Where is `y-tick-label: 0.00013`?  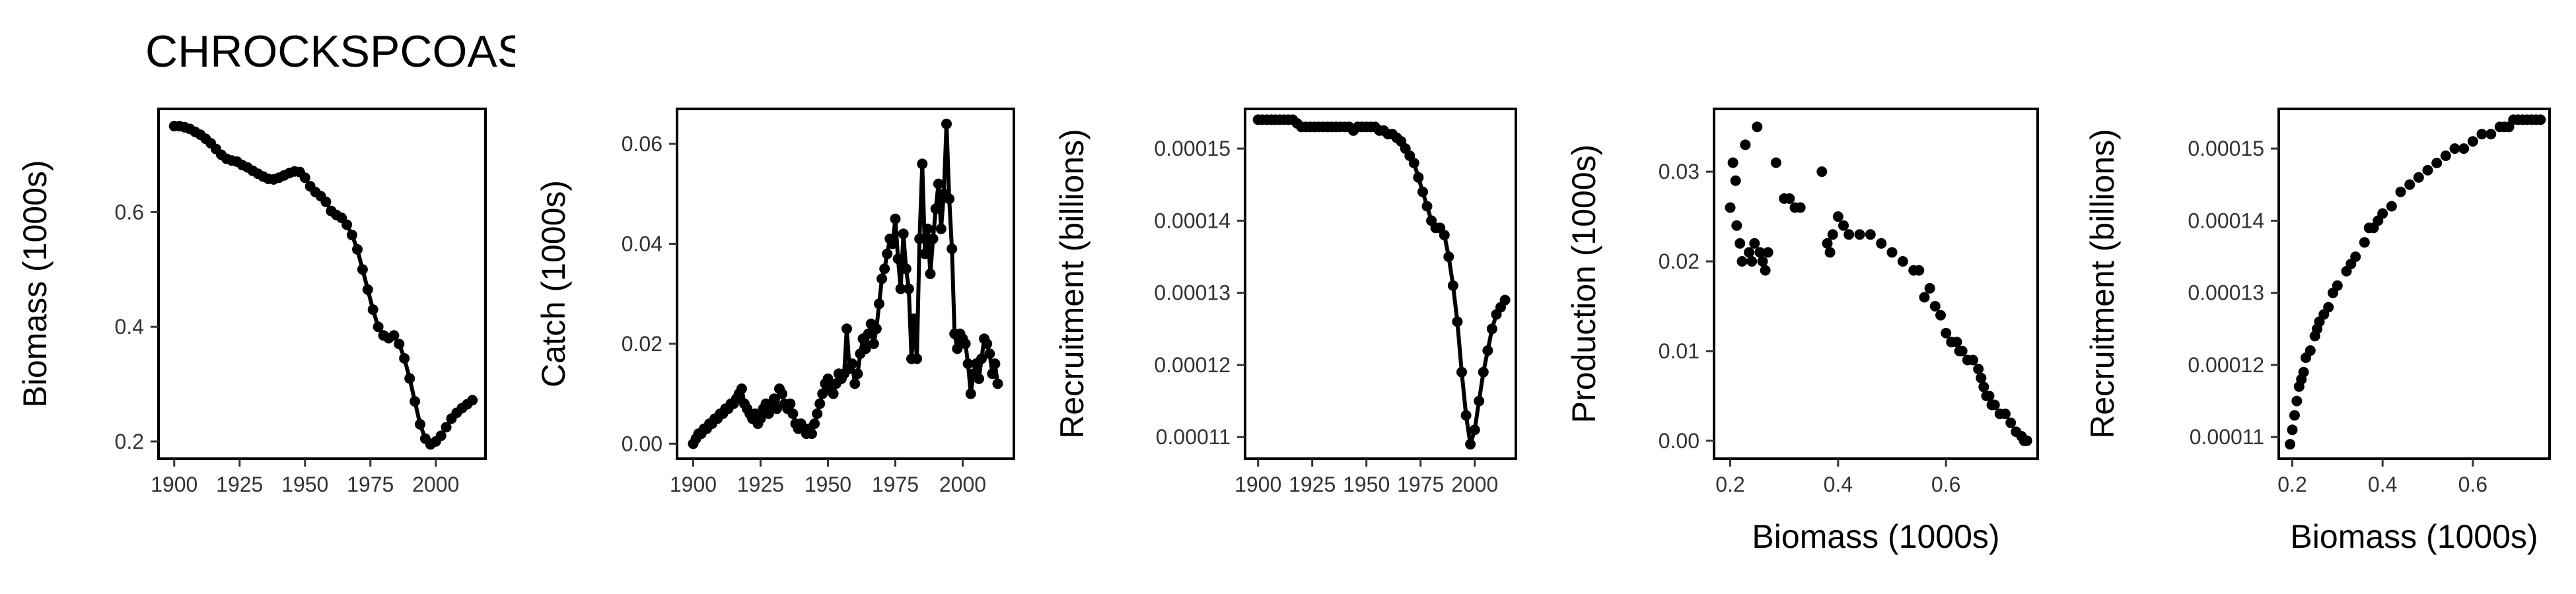 y-tick-label: 0.00013 is located at coordinates (2226, 293).